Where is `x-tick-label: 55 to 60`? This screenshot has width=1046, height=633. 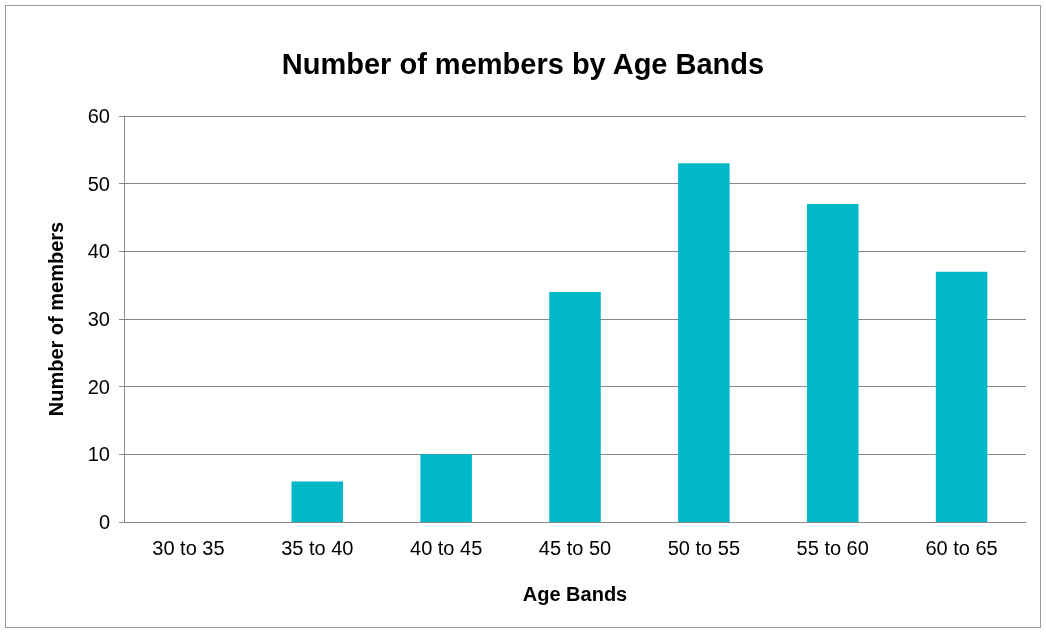 x-tick-label: 55 to 60 is located at coordinates (832, 548).